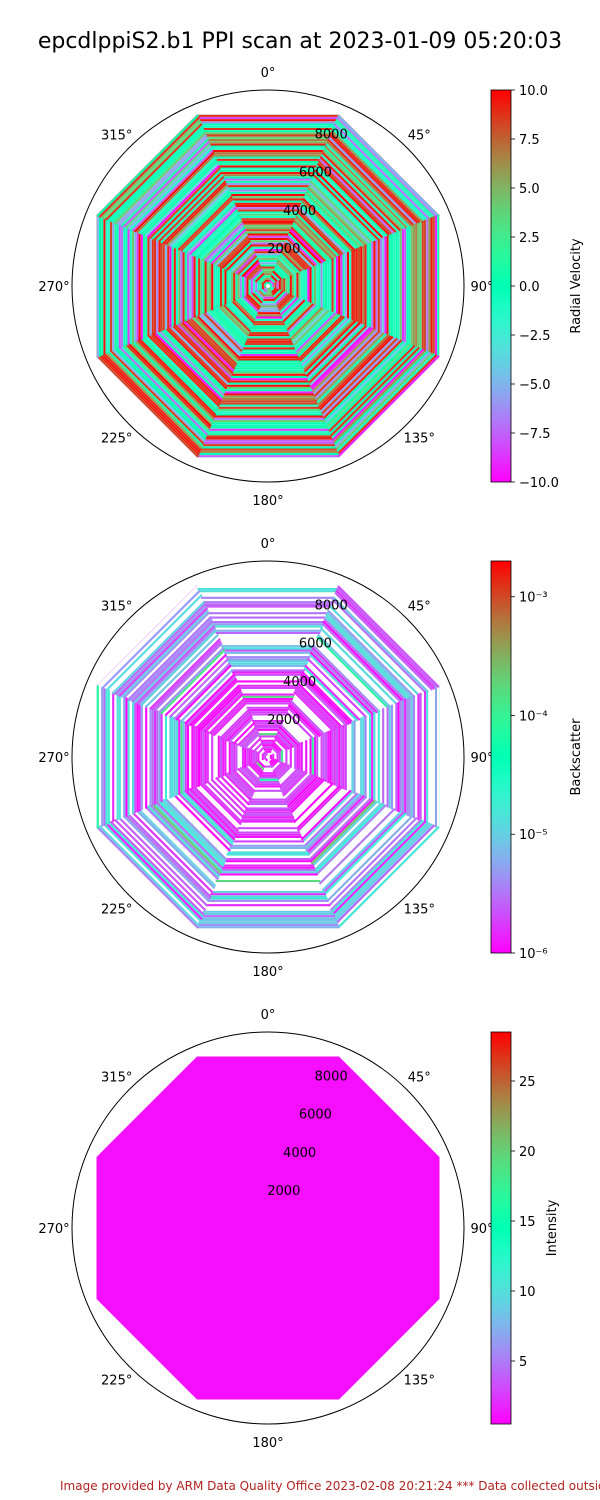 The image size is (600, 1500). I want to click on radial-tick-label: 6000, so click(315, 173).